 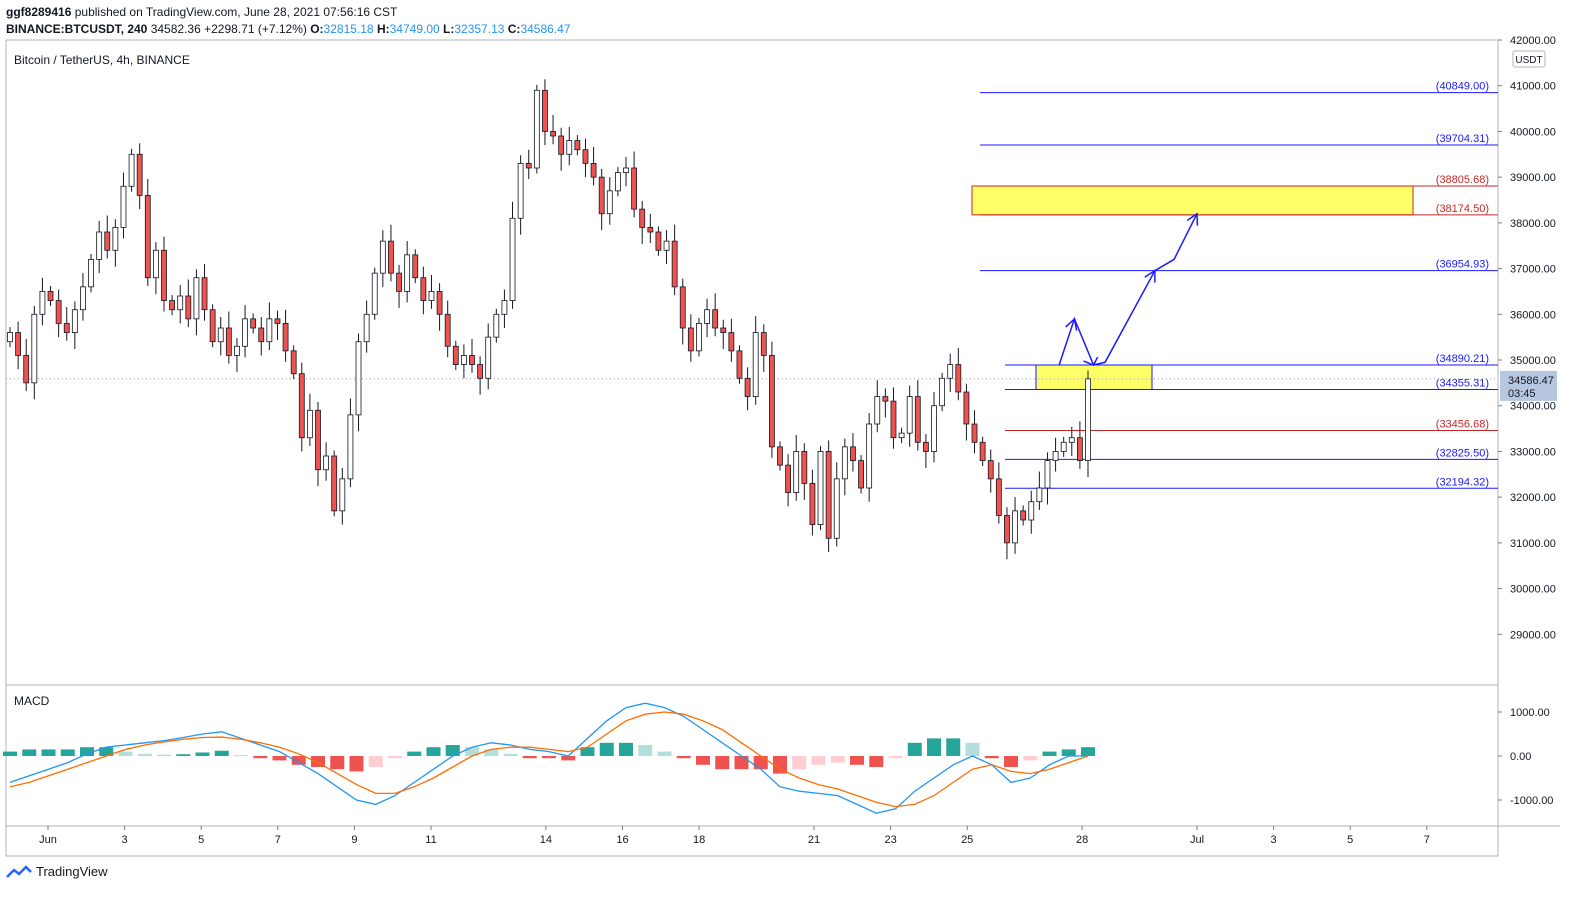 What do you see at coordinates (734, 836) in the screenshot?
I see `time-axis: Jun 3 5 7 9 11 14 16 18 21 23 25 28 Jul 3 5 7` at bounding box center [734, 836].